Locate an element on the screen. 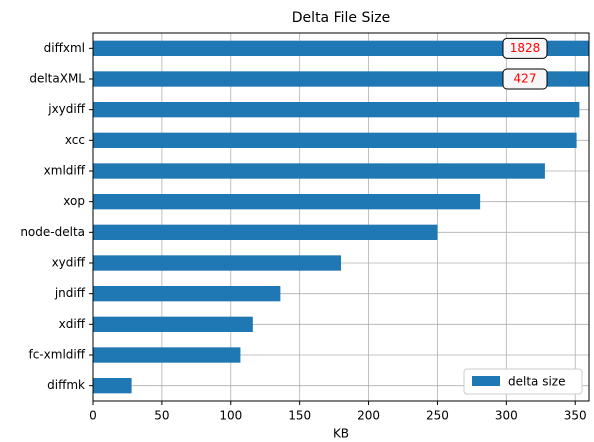 The height and width of the screenshot is (442, 594). x-tick-label: 250 is located at coordinates (437, 416).